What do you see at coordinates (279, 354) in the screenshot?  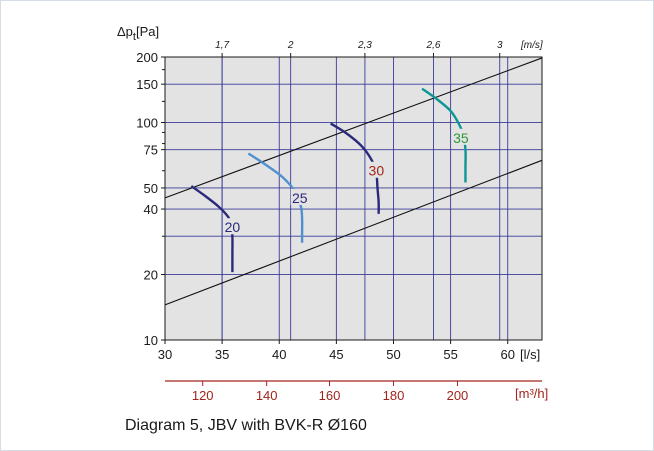 I see `x-tick-label: 40` at bounding box center [279, 354].